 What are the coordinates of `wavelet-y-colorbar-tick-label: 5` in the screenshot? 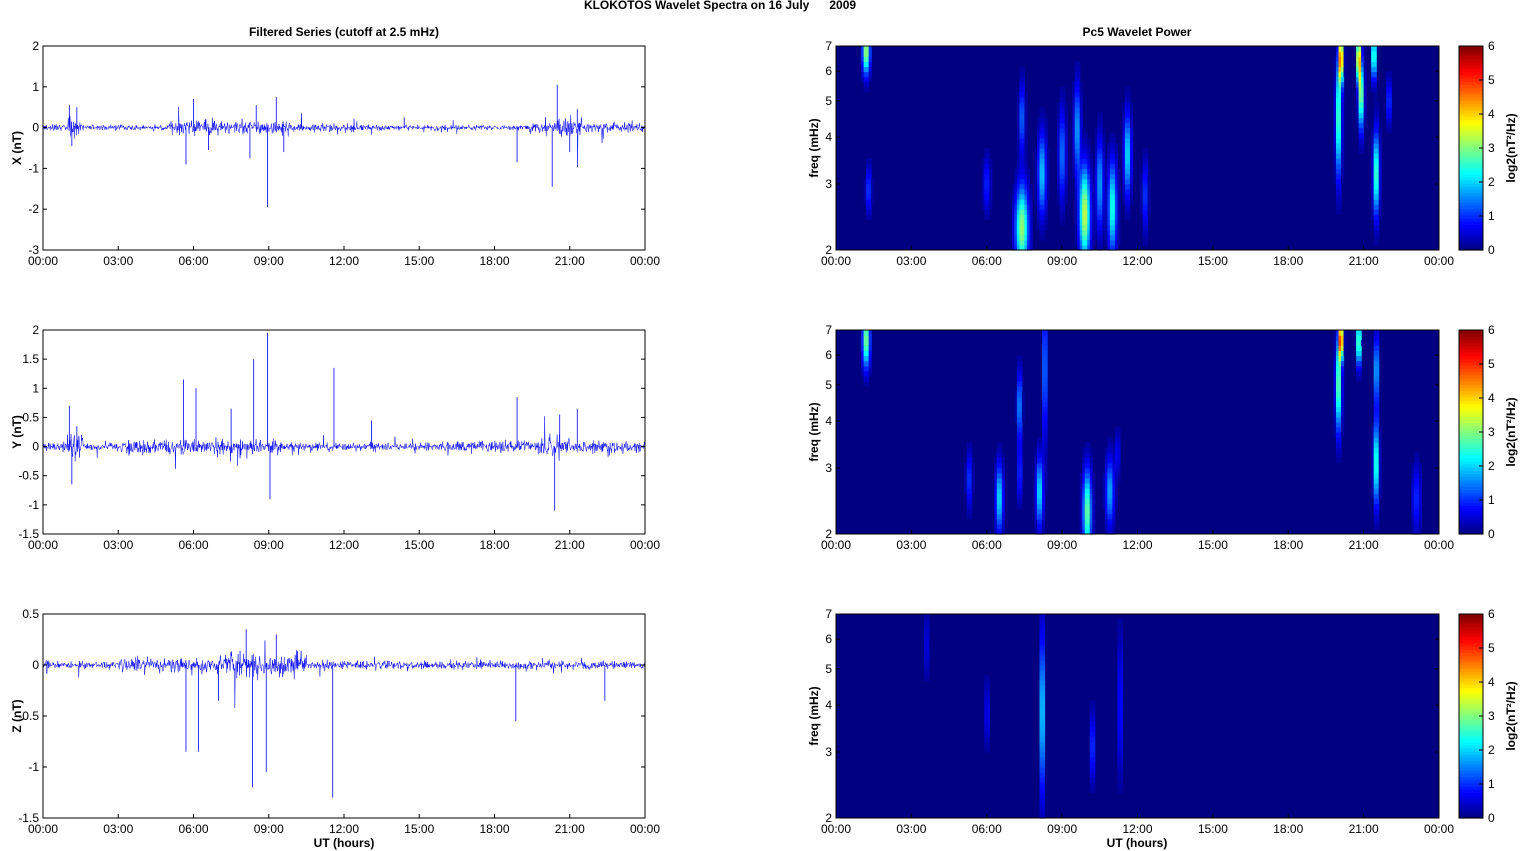 It's located at (1491, 364).